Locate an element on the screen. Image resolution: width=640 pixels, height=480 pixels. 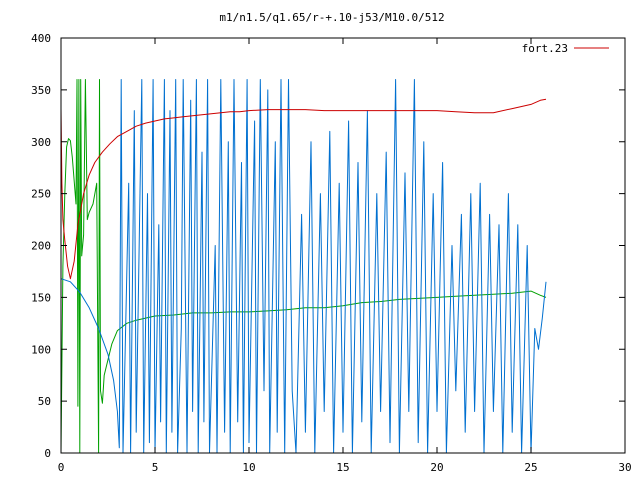
x-tick-label: 5 is located at coordinates (155, 467).